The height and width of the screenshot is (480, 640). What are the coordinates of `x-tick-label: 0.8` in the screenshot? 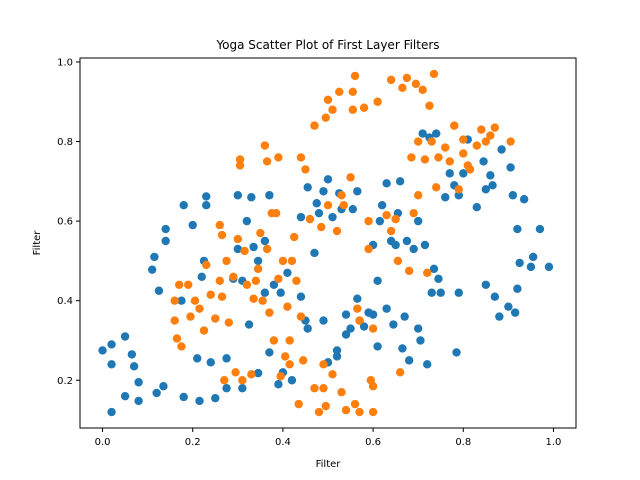 It's located at (463, 442).